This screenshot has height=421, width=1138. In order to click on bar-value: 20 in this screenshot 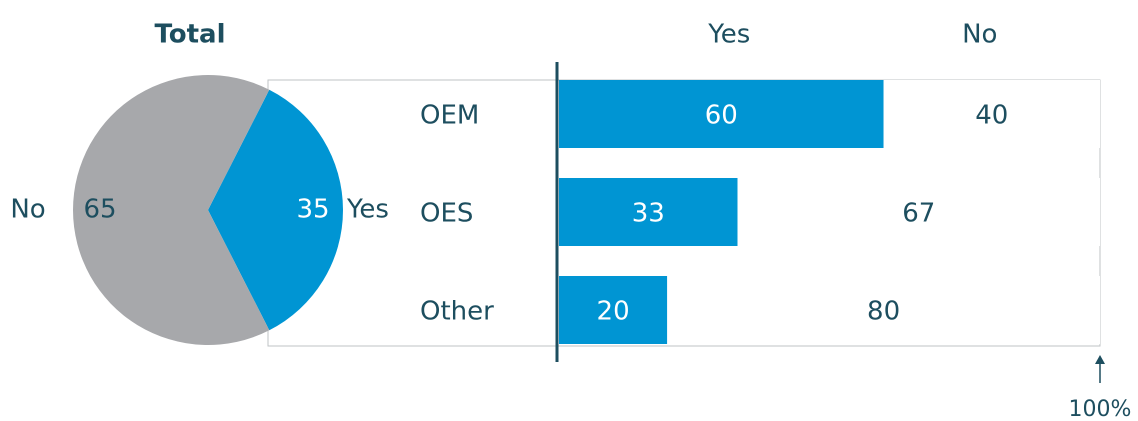, I will do `click(613, 312)`.